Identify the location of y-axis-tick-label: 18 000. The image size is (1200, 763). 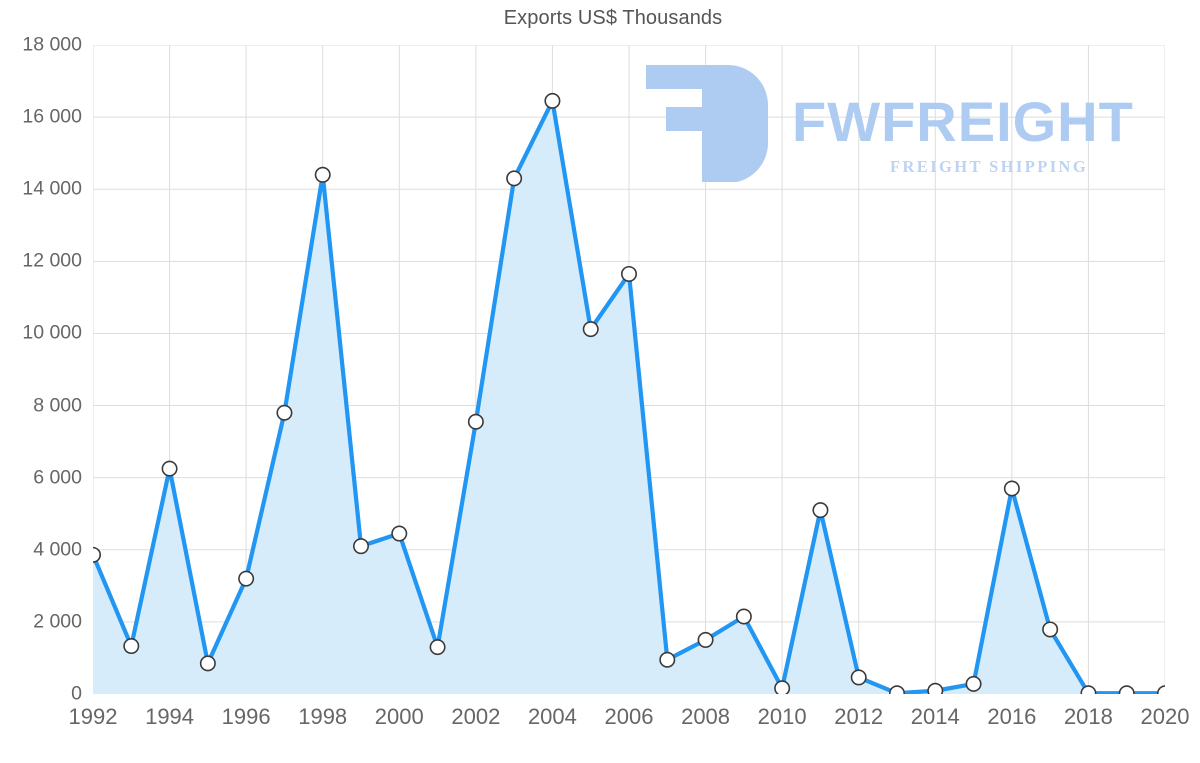
(52, 44).